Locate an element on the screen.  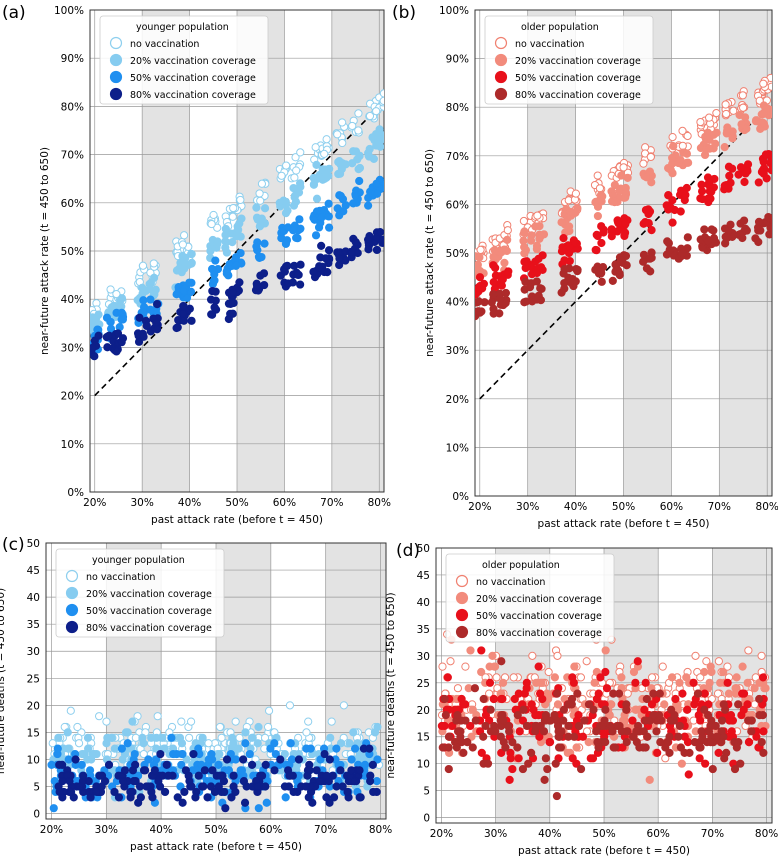
x-tick-label: 40% is located at coordinates (575, 507).